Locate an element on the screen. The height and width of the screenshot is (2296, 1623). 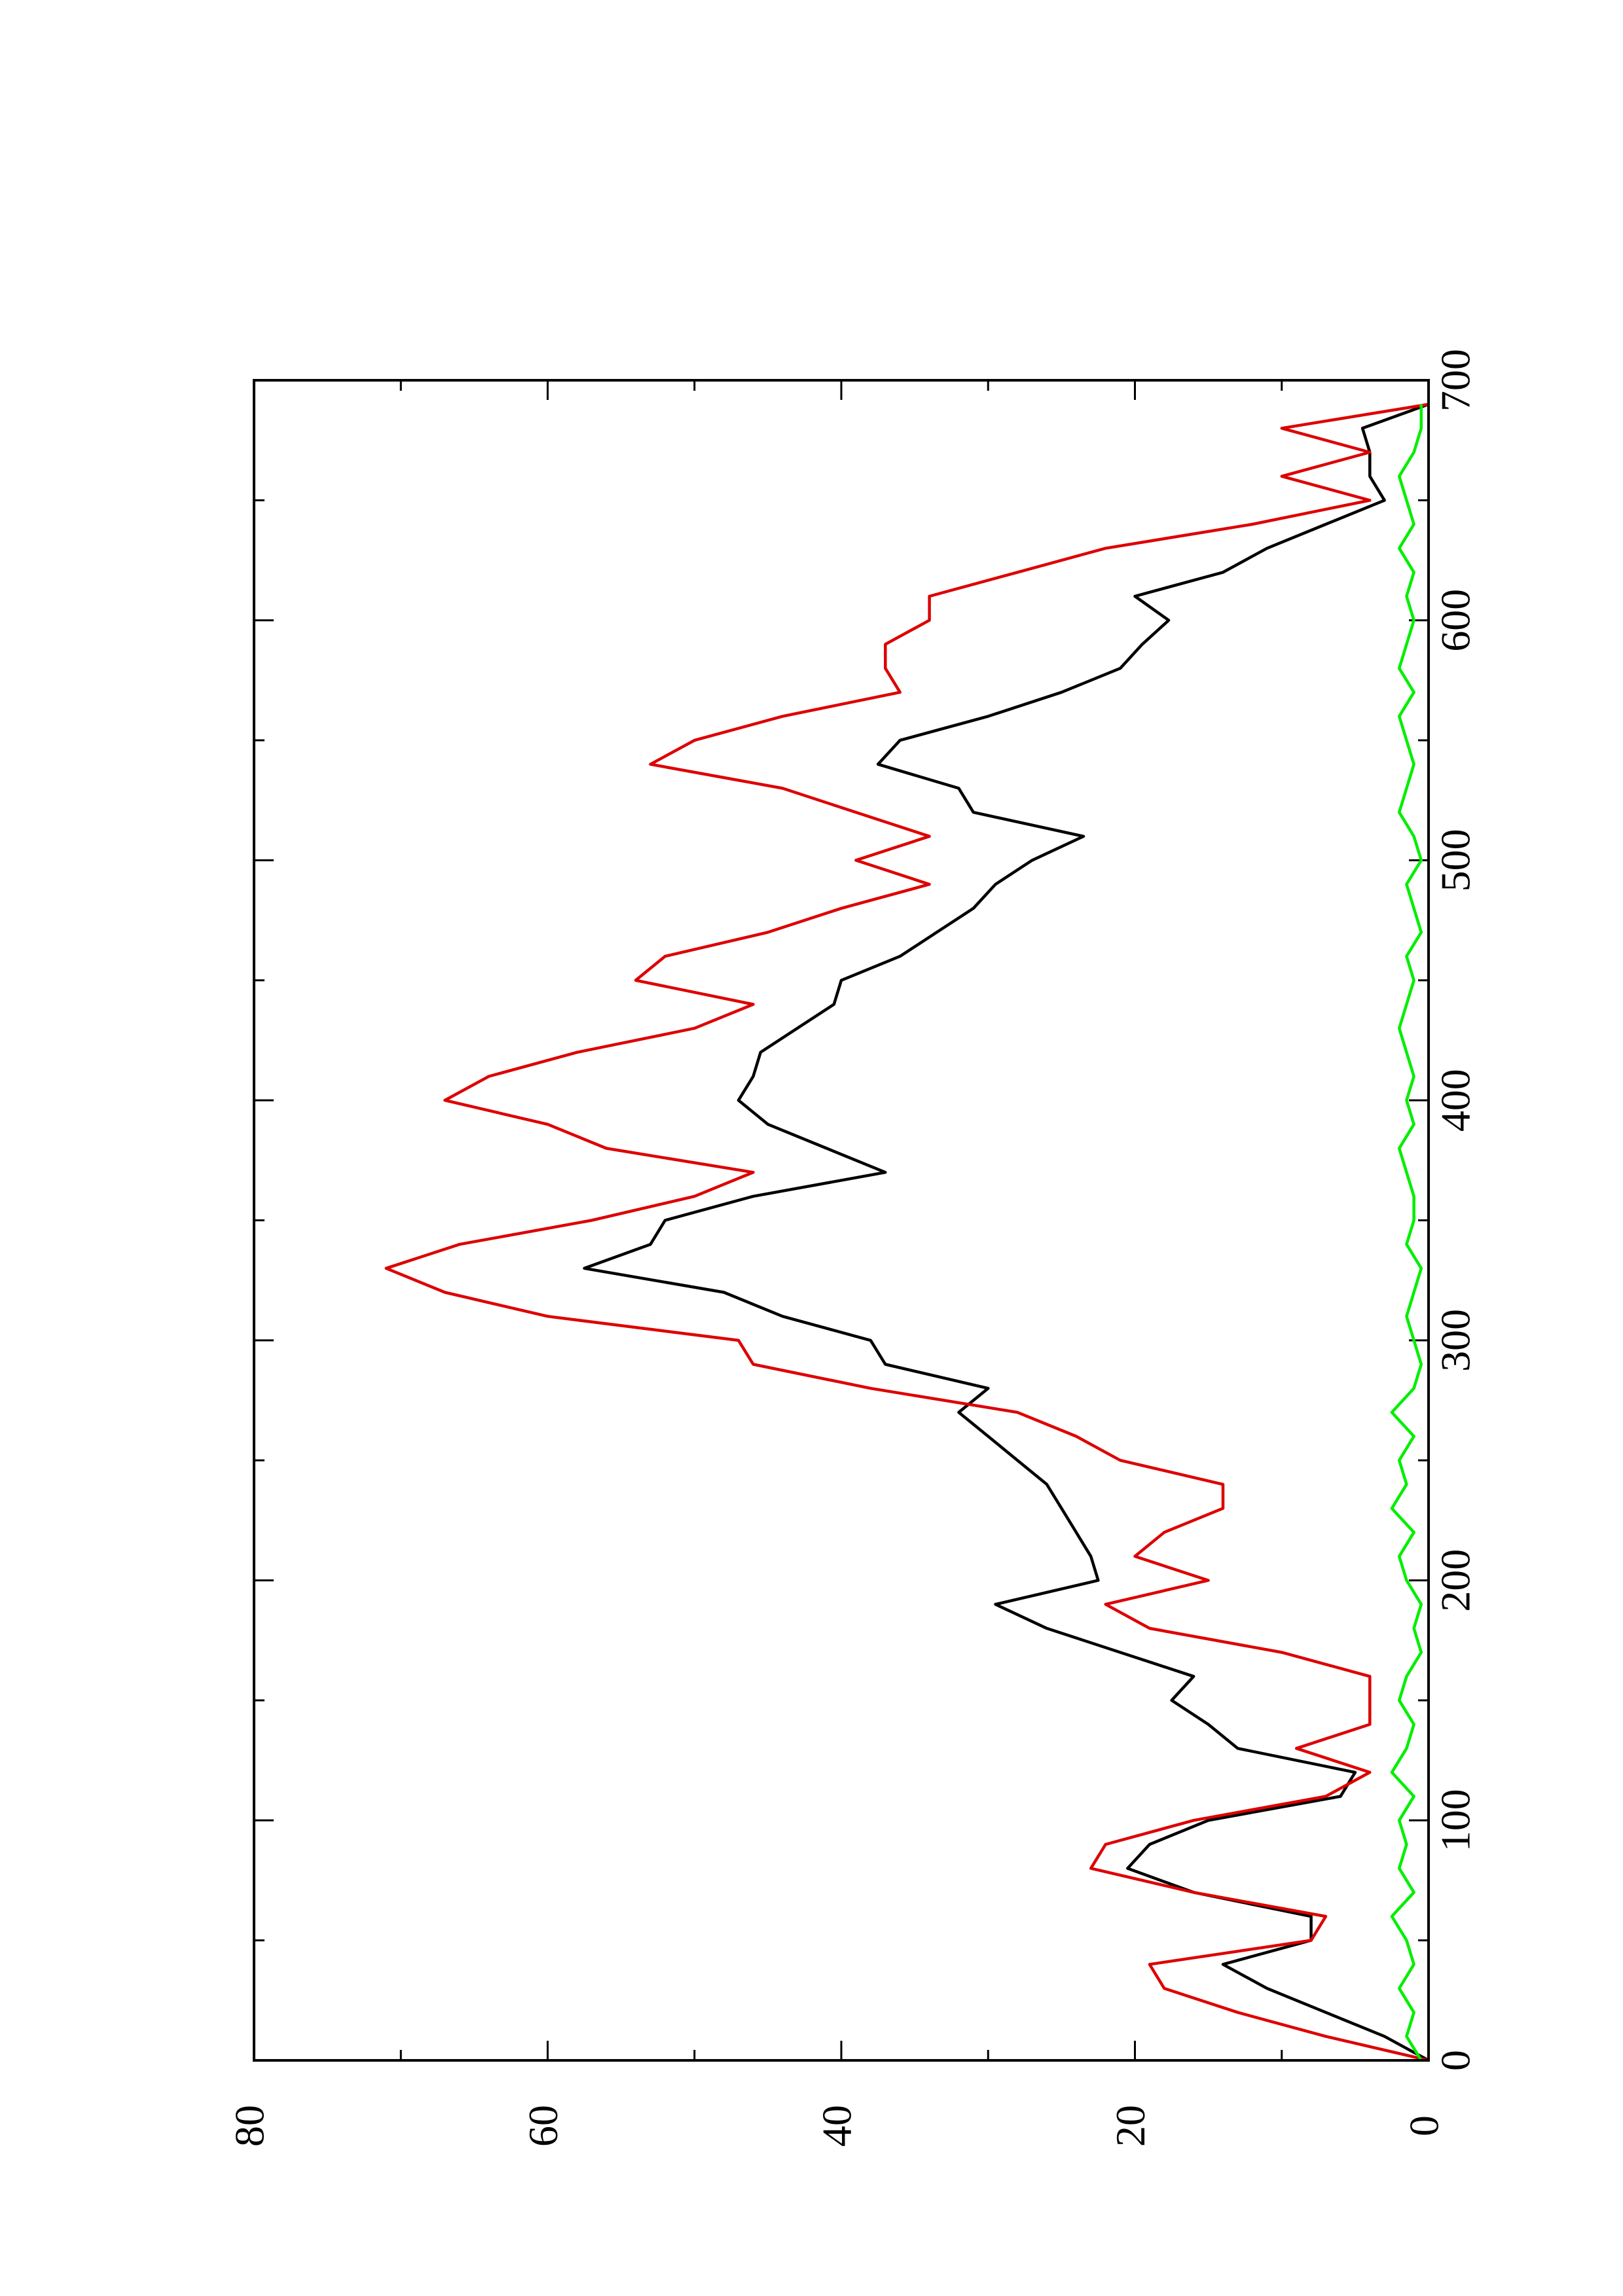
x-tick-label: 0 is located at coordinates (1455, 2060).